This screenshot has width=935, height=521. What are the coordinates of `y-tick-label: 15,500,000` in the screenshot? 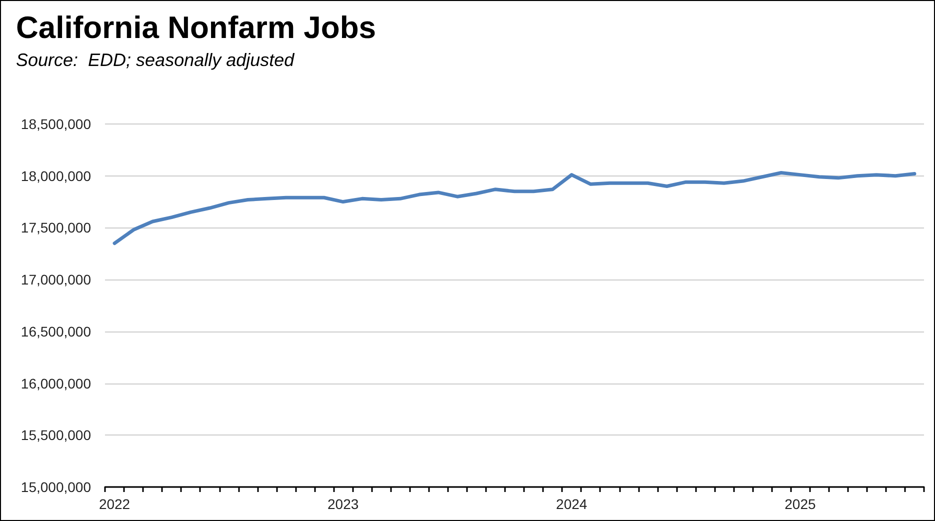 It's located at (56, 435).